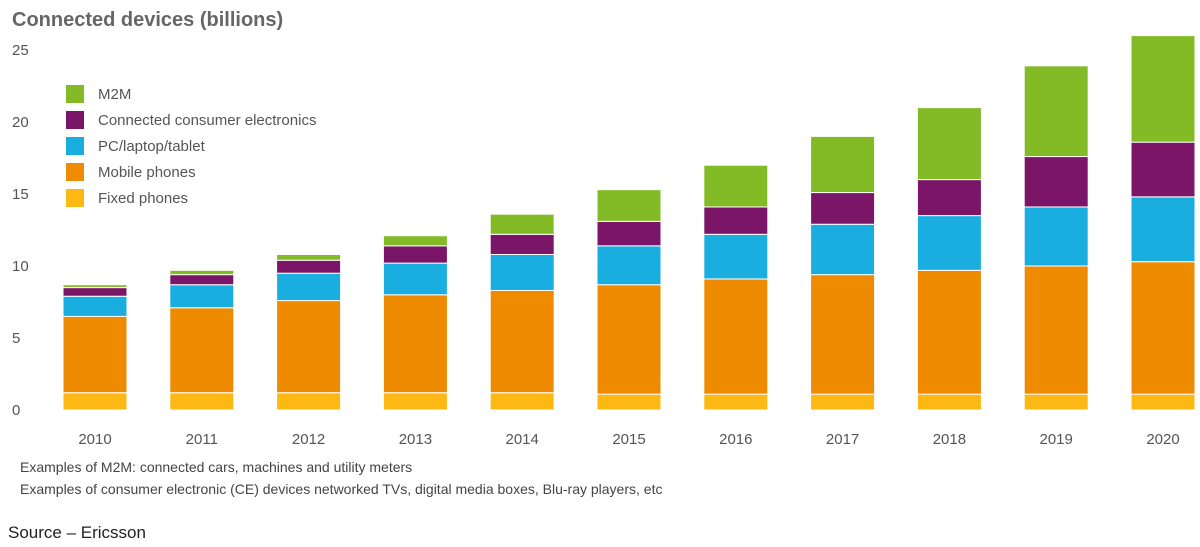  What do you see at coordinates (77, 532) in the screenshot?
I see `source-text: Source – Ericsson` at bounding box center [77, 532].